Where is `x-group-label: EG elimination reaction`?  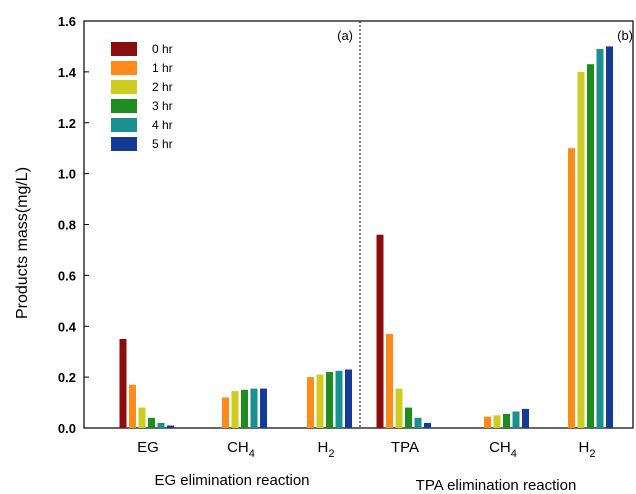
x-group-label: EG elimination reaction is located at coordinates (231, 480).